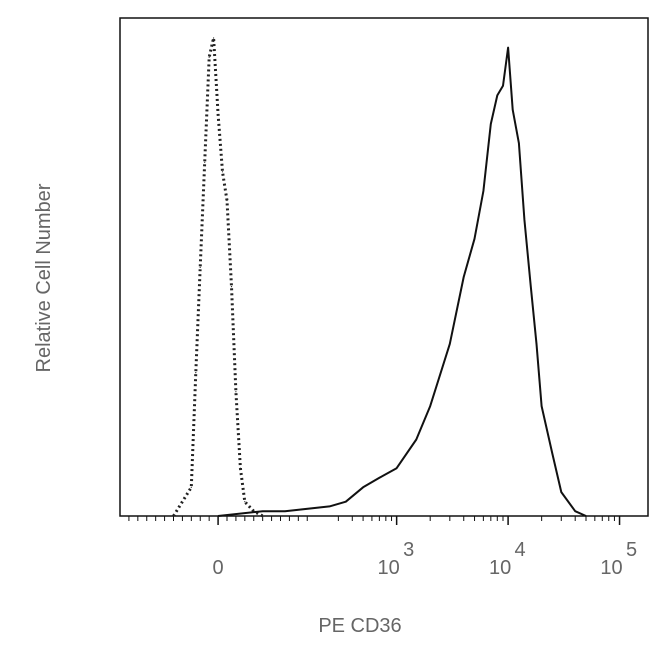  Describe the element at coordinates (218, 277) in the screenshot. I see `isotype-control-histogram` at that location.